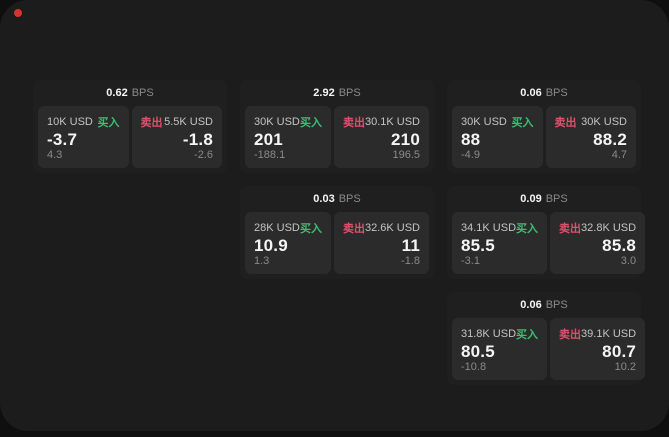 The image size is (669, 437). What do you see at coordinates (288, 137) in the screenshot?
I see `buy-tile: 30K USD 买入 201 -188.1` at bounding box center [288, 137].